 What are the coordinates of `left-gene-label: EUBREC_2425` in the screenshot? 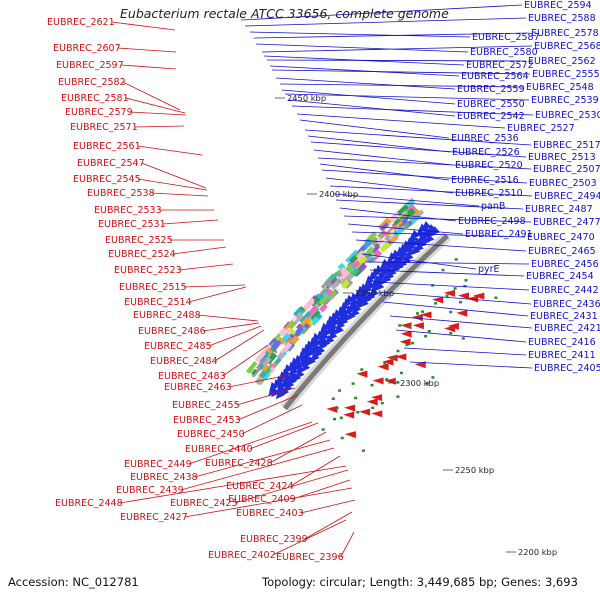 It's located at (204, 503).